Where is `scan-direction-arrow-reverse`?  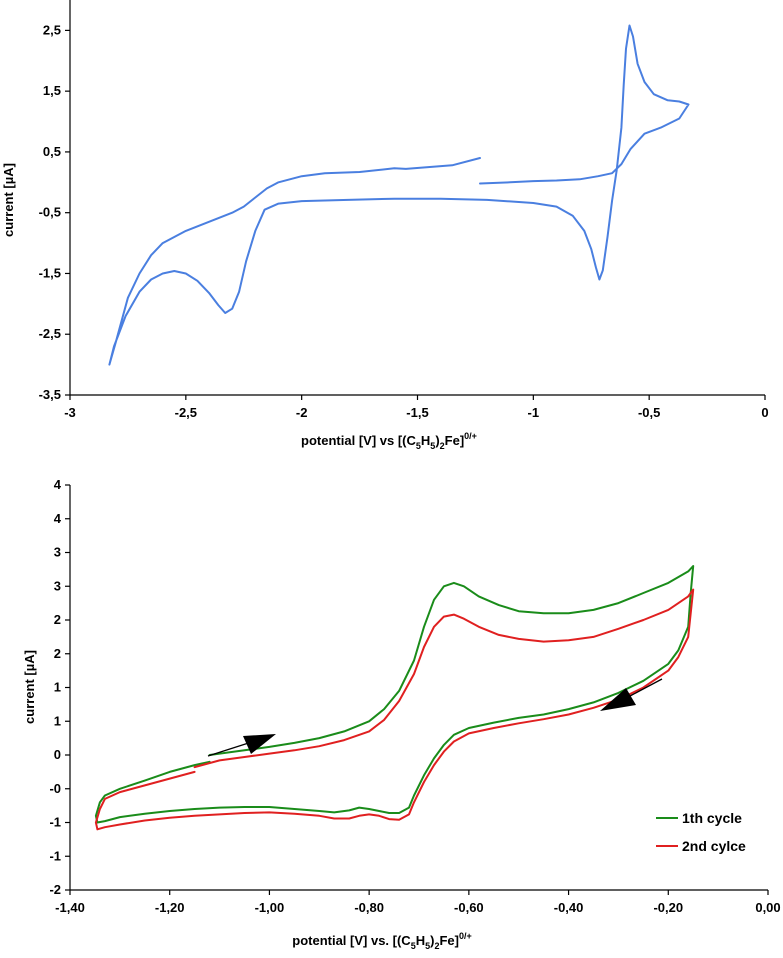
scan-direction-arrow-reverse is located at coordinates (631, 694).